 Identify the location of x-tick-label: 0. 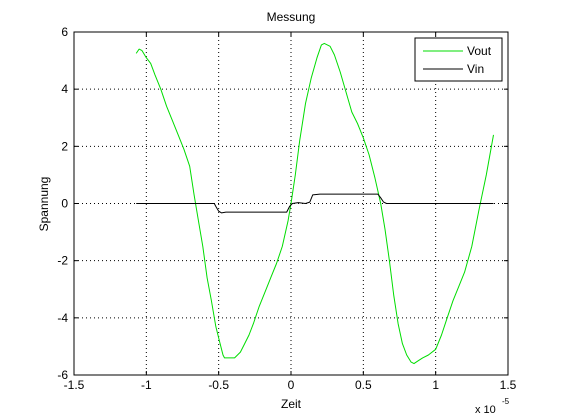
(291, 385).